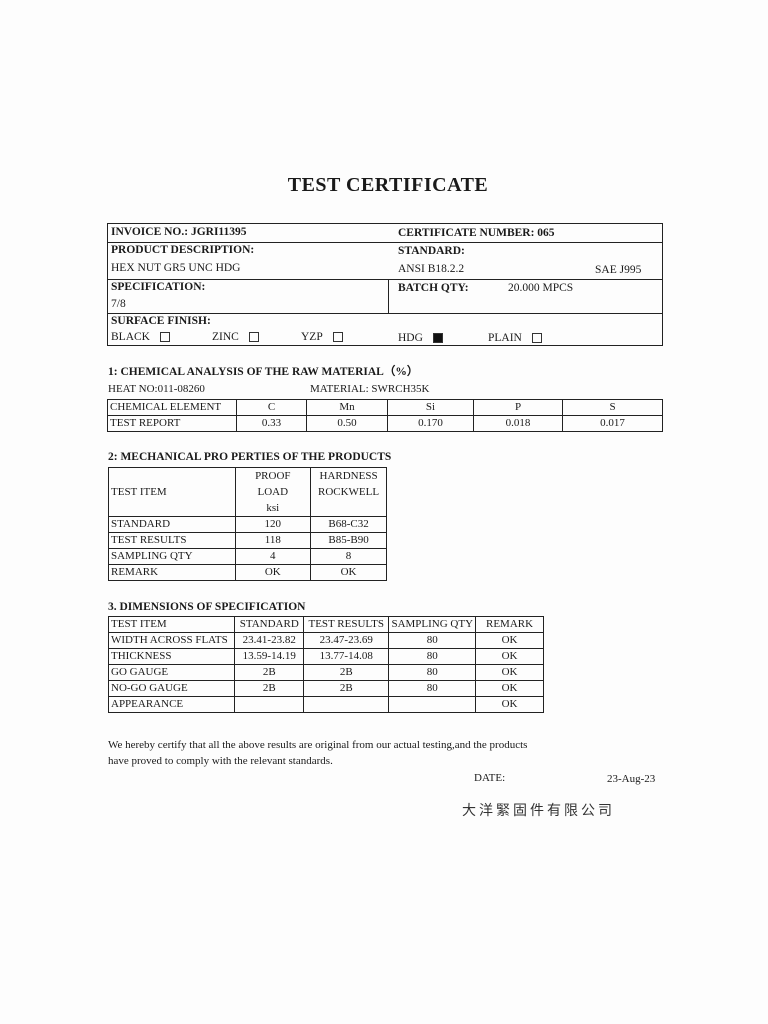 The height and width of the screenshot is (1024, 768). I want to click on table-row: STANDARD 120 B68-C32, so click(247, 524).